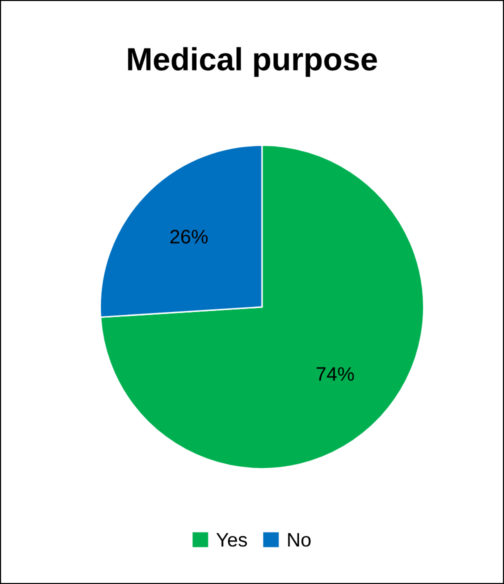 The width and height of the screenshot is (504, 584). What do you see at coordinates (189, 237) in the screenshot?
I see `data-label: 26%` at bounding box center [189, 237].